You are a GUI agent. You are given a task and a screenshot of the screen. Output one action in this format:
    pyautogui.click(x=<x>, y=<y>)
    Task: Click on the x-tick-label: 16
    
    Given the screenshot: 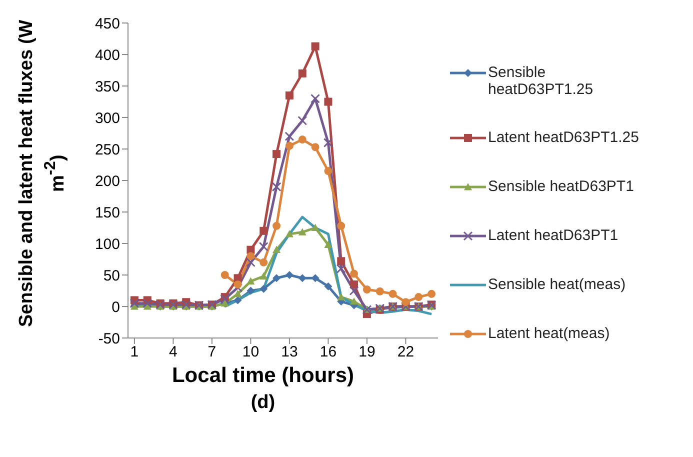 What is the action you would take?
    pyautogui.click(x=328, y=352)
    